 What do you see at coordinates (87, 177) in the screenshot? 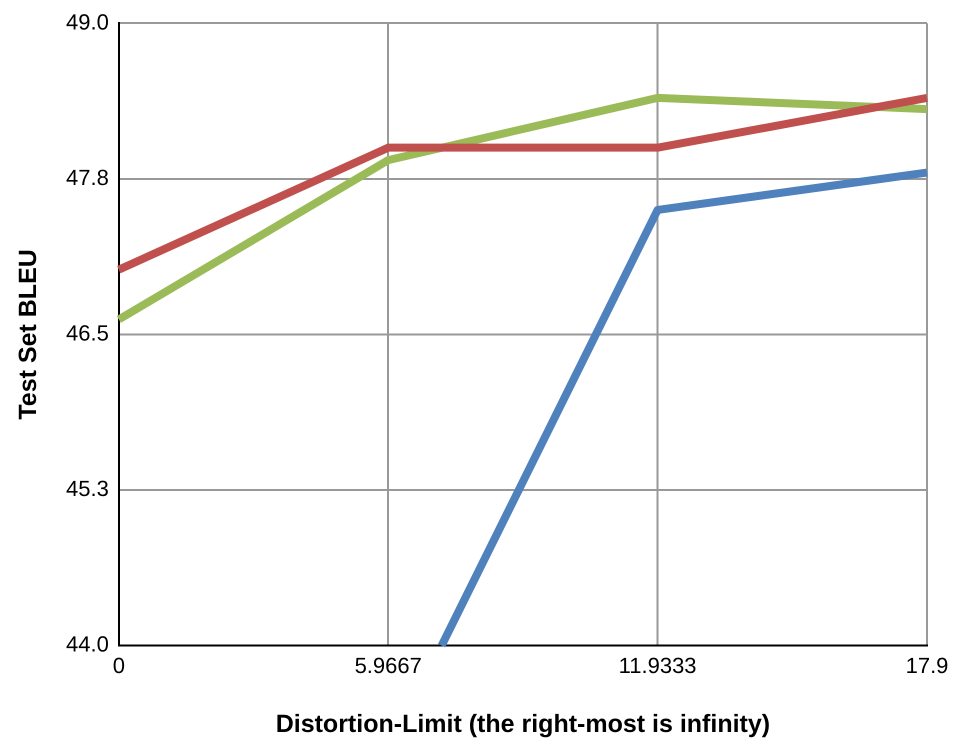
I see `y-tick-label: 47.8` at bounding box center [87, 177].